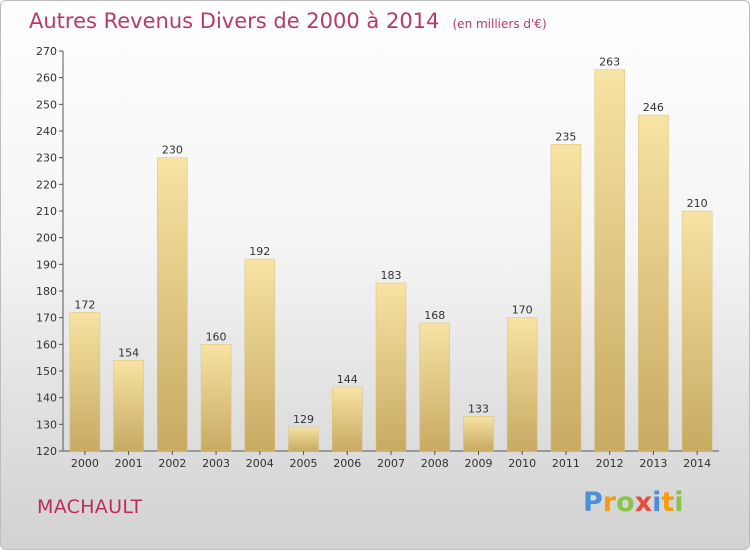 Image resolution: width=750 pixels, height=550 pixels. Describe the element at coordinates (46, 424) in the screenshot. I see `y-tick-label: 130` at that location.